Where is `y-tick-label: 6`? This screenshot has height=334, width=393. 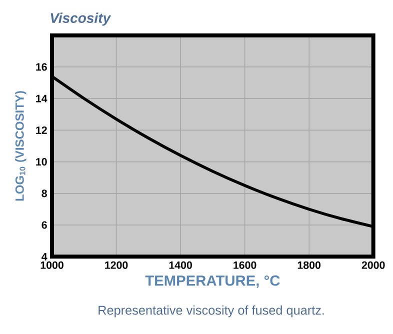 y-tick-label: 6 is located at coordinates (44, 225).